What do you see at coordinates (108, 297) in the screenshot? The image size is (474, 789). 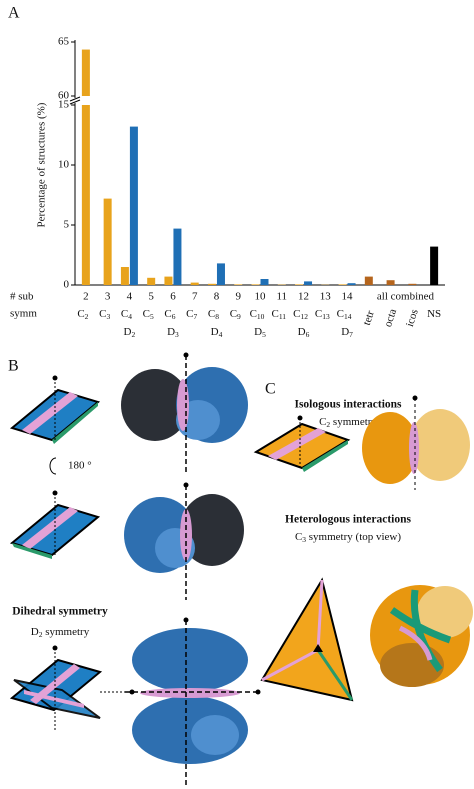 I see `x-tick-label: 3` at bounding box center [108, 297].